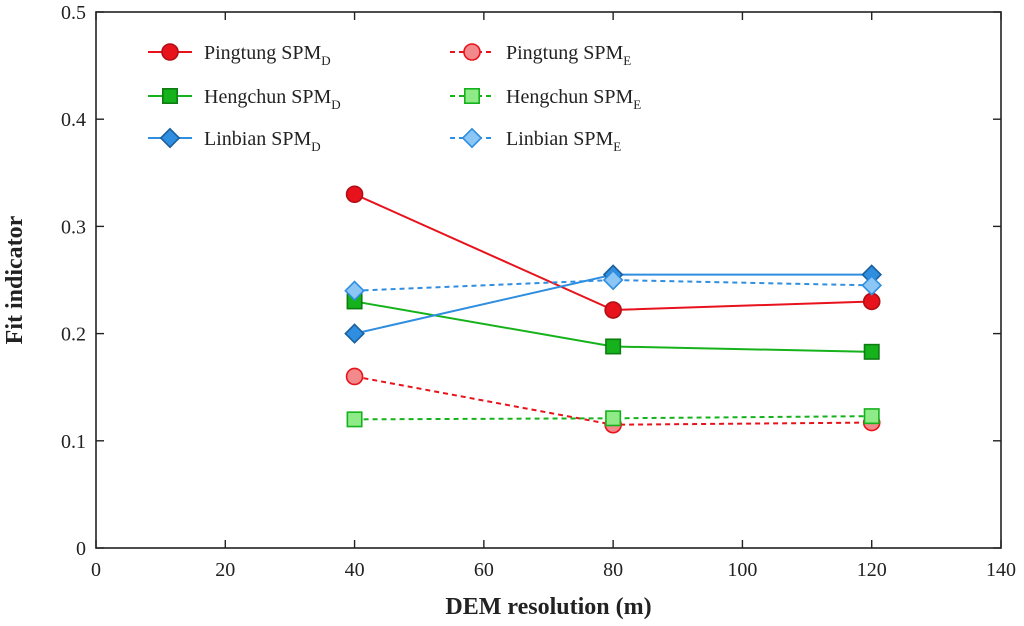 The width and height of the screenshot is (1024, 626). Describe the element at coordinates (73, 227) in the screenshot. I see `y-tick-label: 0.3` at that location.